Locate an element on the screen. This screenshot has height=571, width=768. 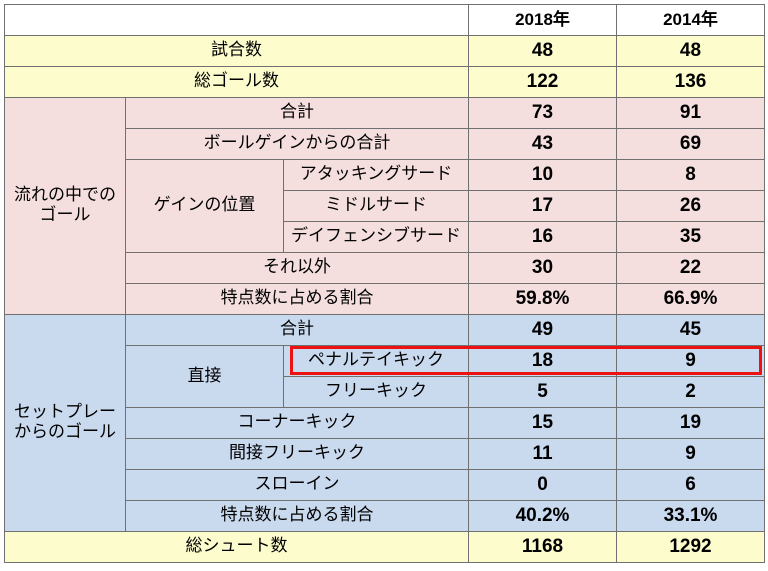
total-shots-2018: 1168 is located at coordinates (542, 547).